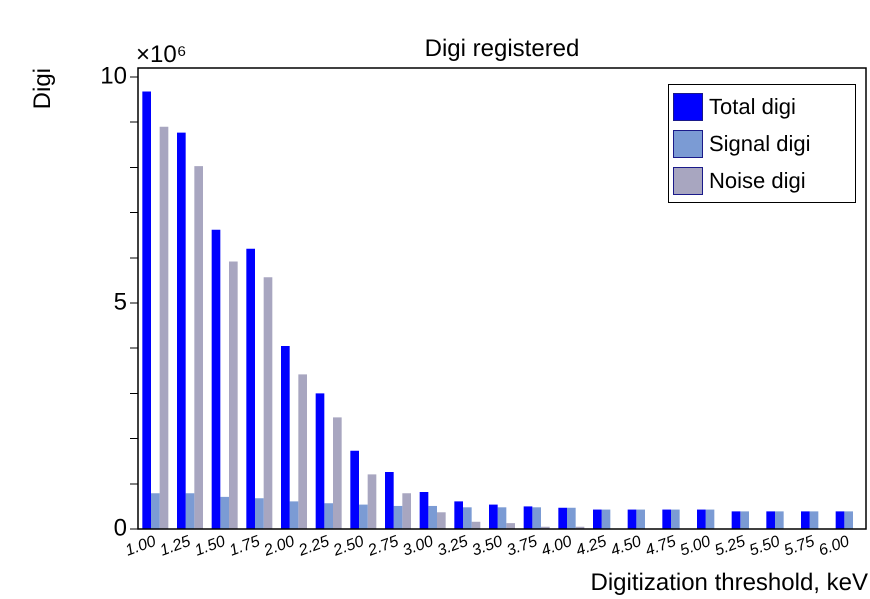 This screenshot has height=599, width=870. Describe the element at coordinates (120, 302) in the screenshot. I see `y-tick-label: 5` at that location.